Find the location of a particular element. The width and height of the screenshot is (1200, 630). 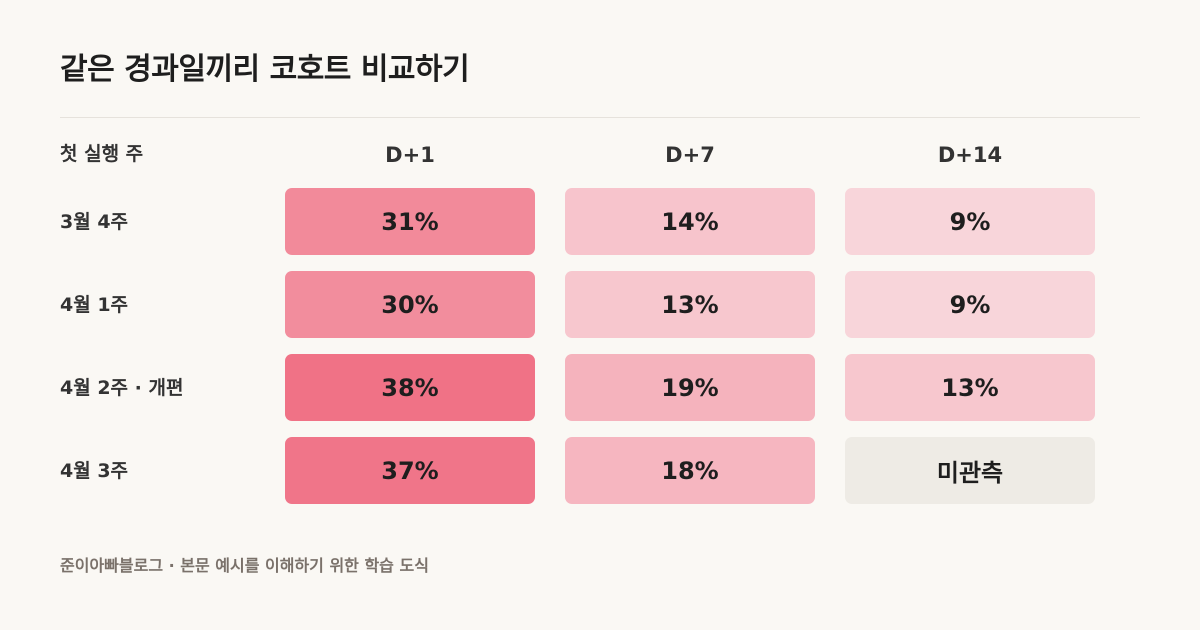

heatmap-cell: 30% is located at coordinates (410, 304).